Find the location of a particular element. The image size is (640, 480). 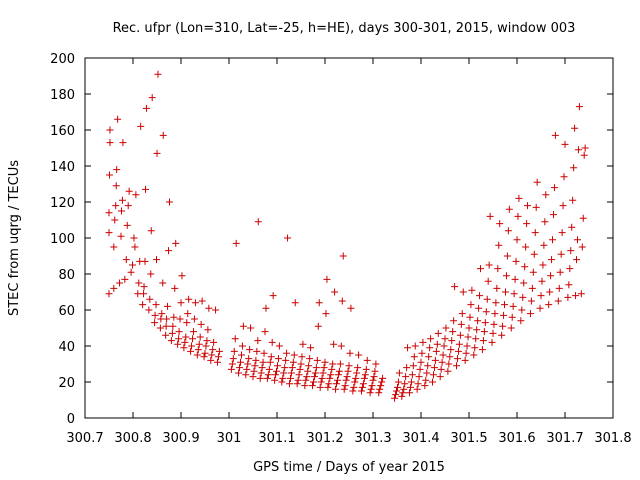

y-tick-label: 100 is located at coordinates (62, 239).